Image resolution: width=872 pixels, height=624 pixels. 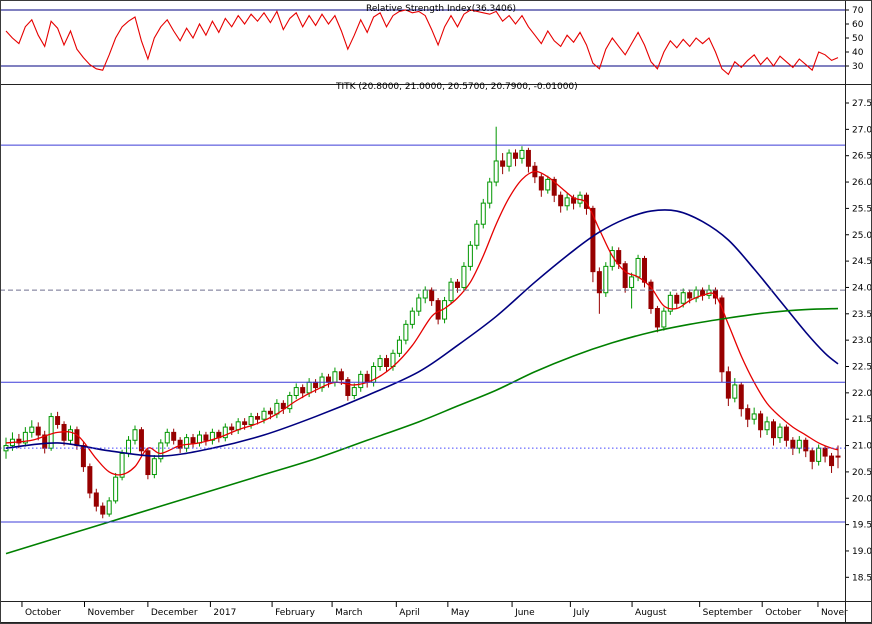 What do you see at coordinates (862, 157) in the screenshot?
I see `svg-text: 26.5` at bounding box center [862, 157].